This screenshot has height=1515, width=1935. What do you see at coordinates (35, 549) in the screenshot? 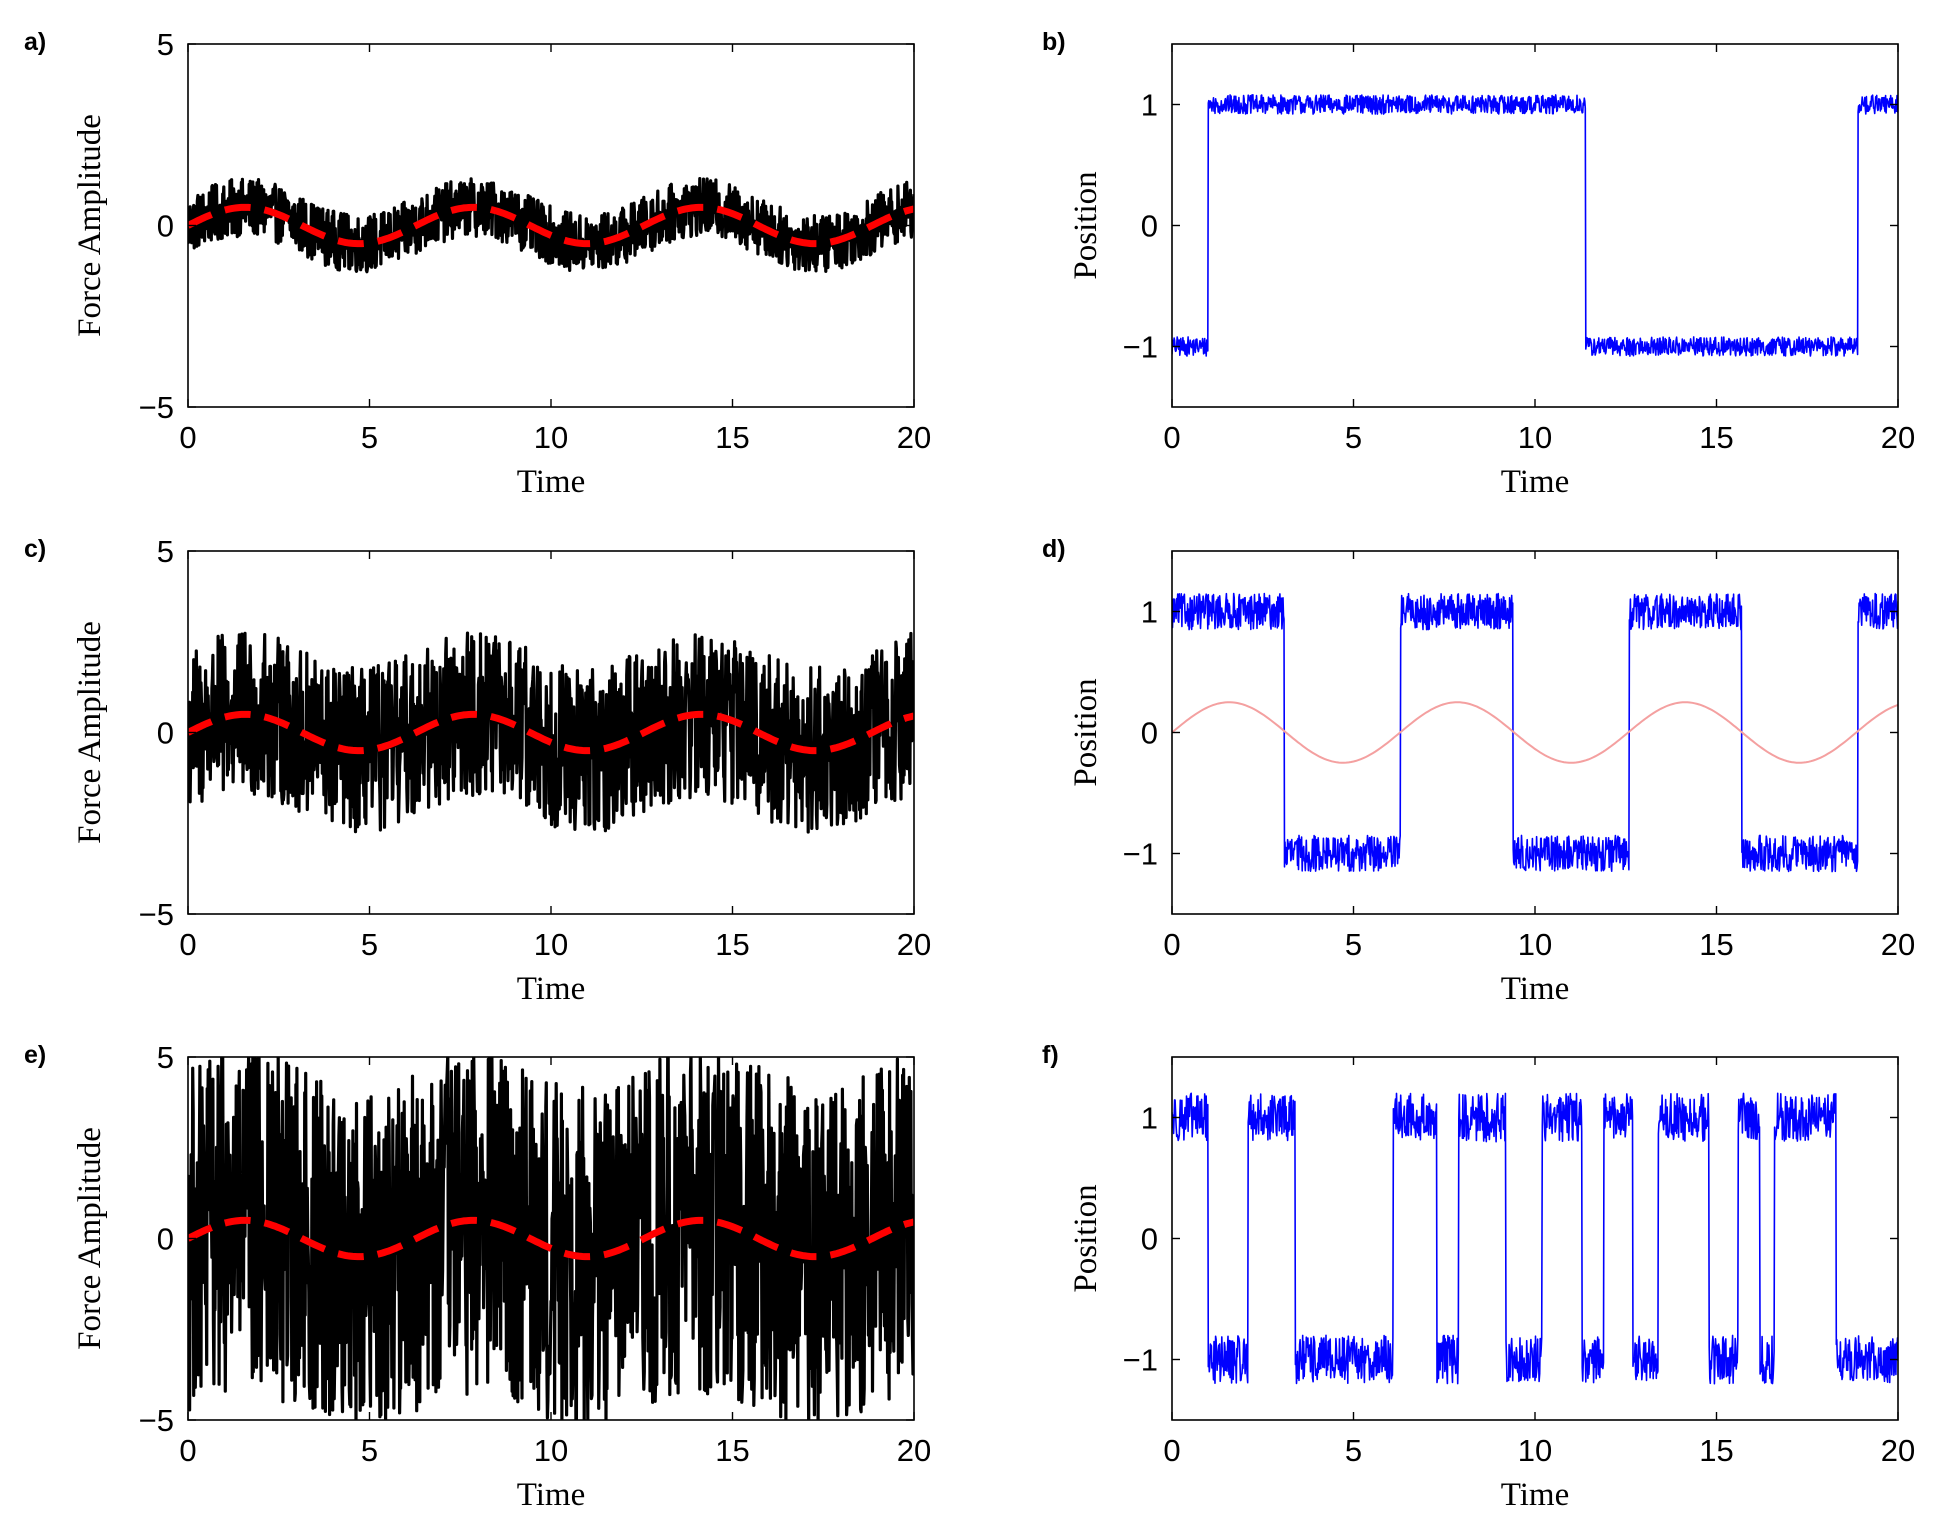
I see `panel-label: c)` at bounding box center [35, 549].